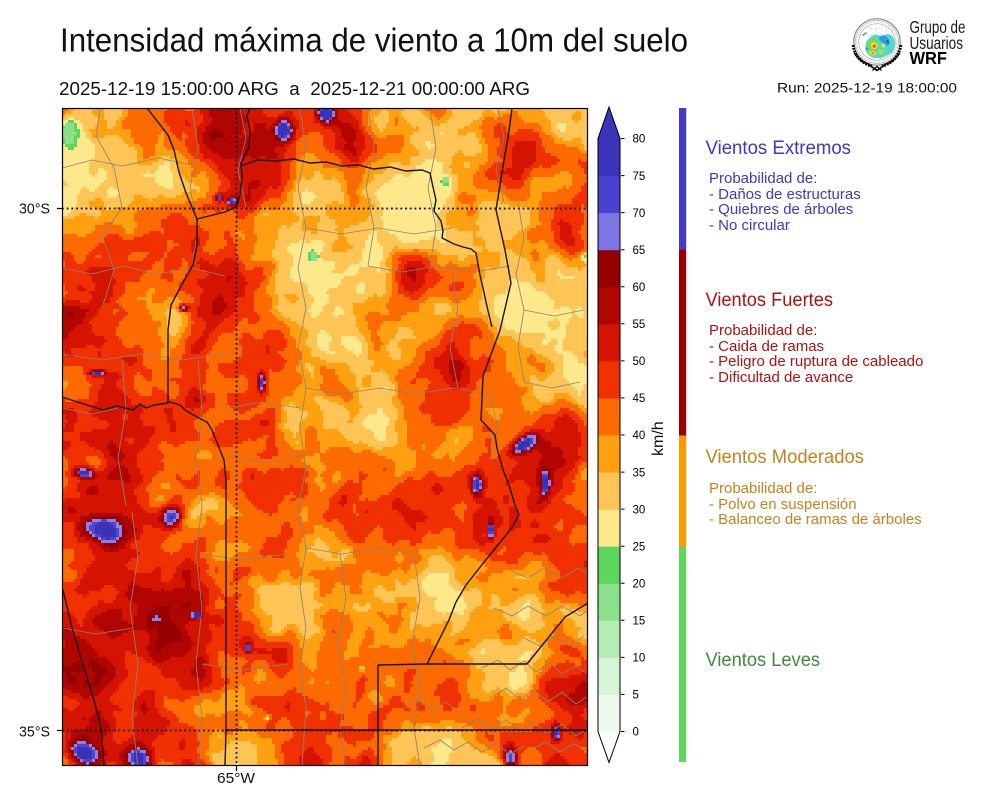 Image resolution: width=1000 pixels, height=800 pixels. Describe the element at coordinates (638, 140) in the screenshot. I see `svg-text: 80` at that location.